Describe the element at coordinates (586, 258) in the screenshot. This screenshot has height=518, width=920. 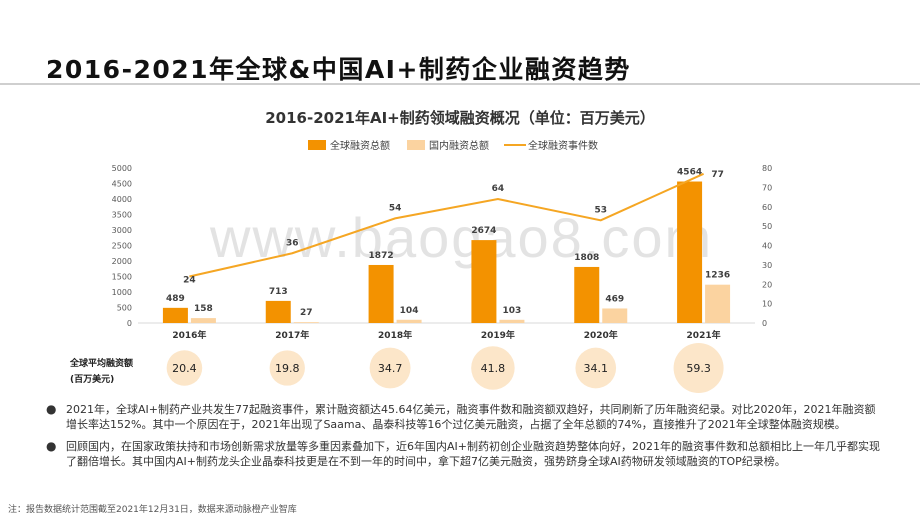
I see `bar-global-value-label: 1808` at that location.